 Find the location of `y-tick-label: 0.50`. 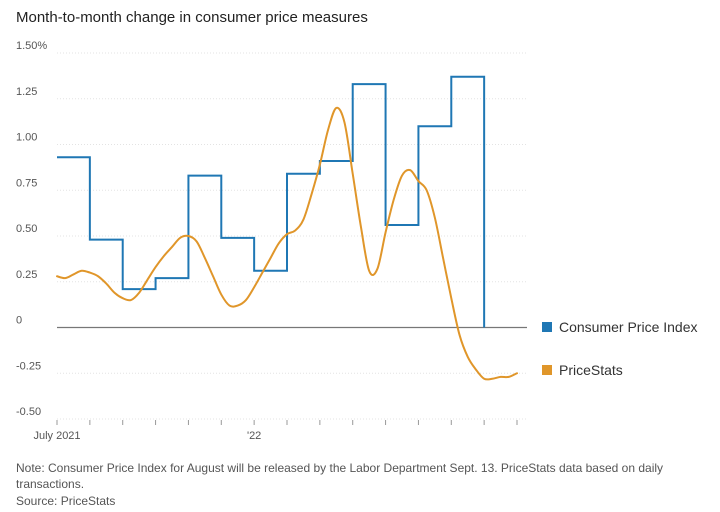

y-tick-label: 0.50 is located at coordinates (26, 229).